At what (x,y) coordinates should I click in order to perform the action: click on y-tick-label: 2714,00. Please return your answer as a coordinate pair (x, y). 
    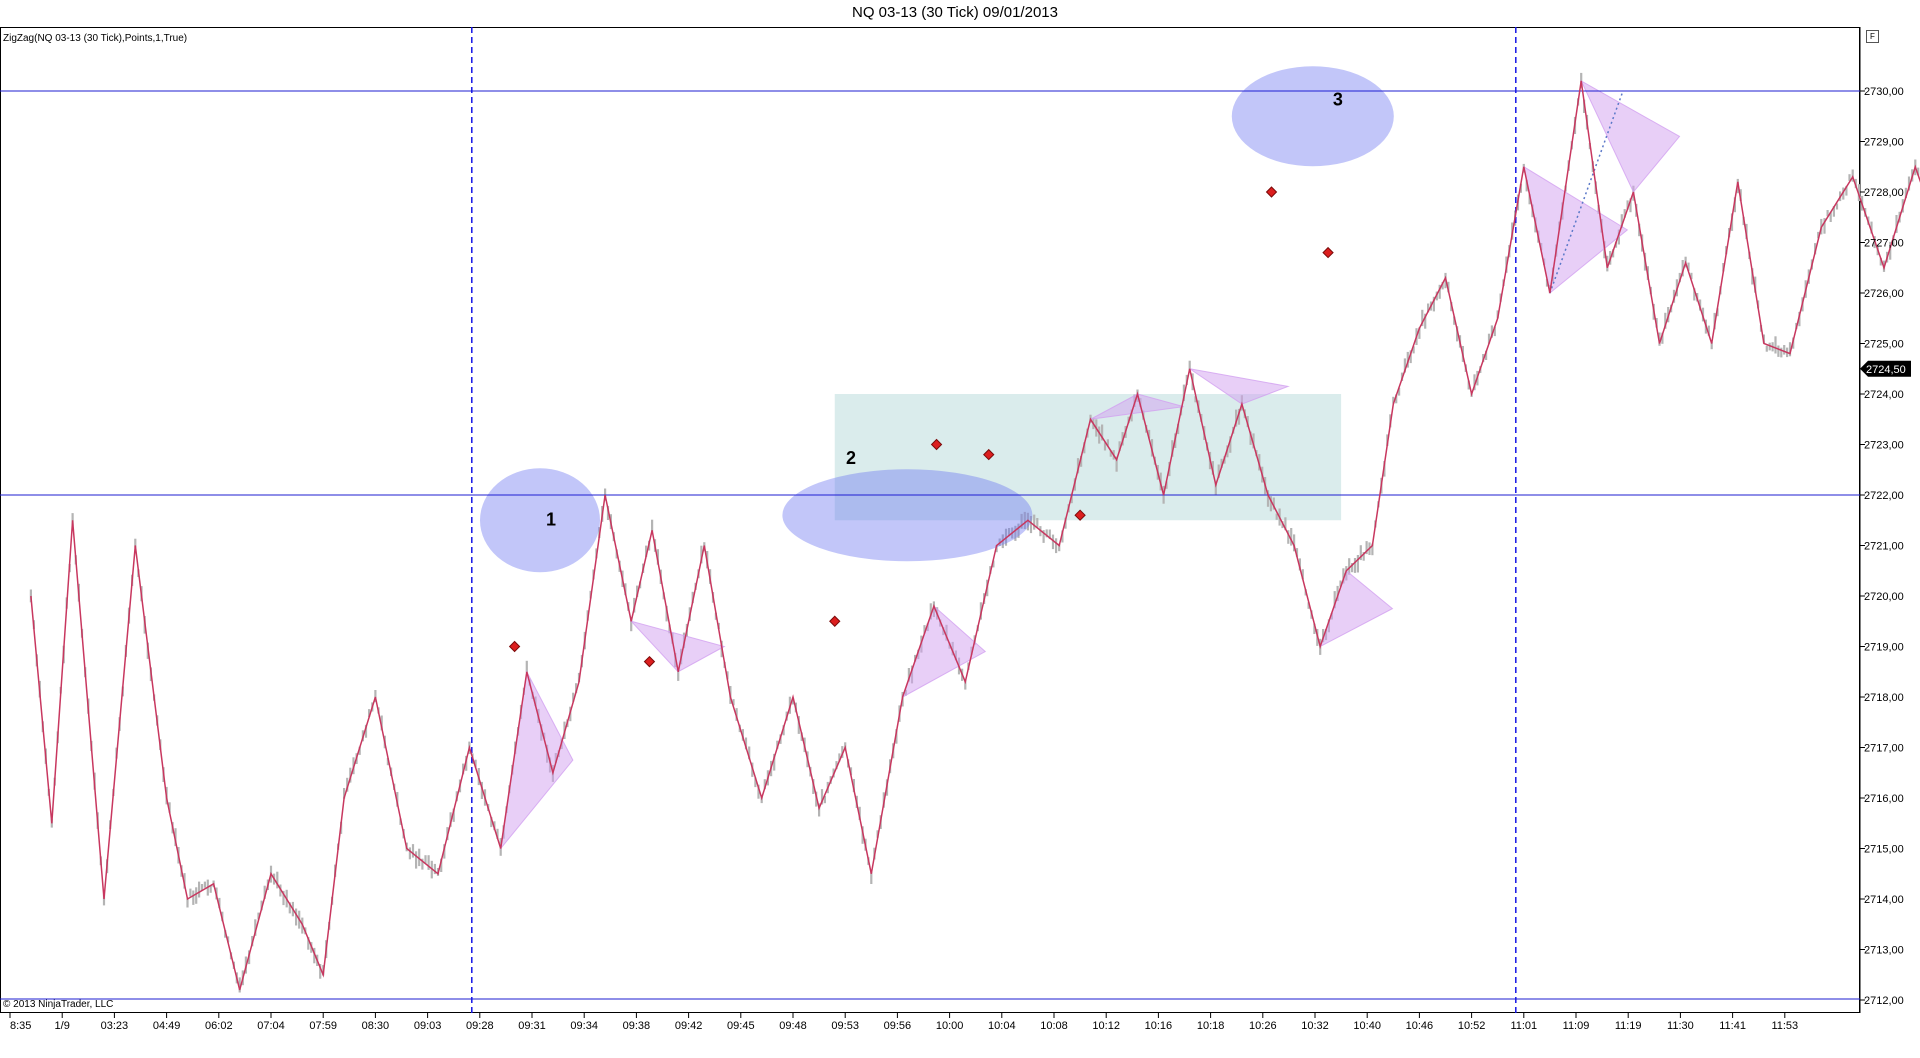
    Looking at the image, I should click on (1884, 900).